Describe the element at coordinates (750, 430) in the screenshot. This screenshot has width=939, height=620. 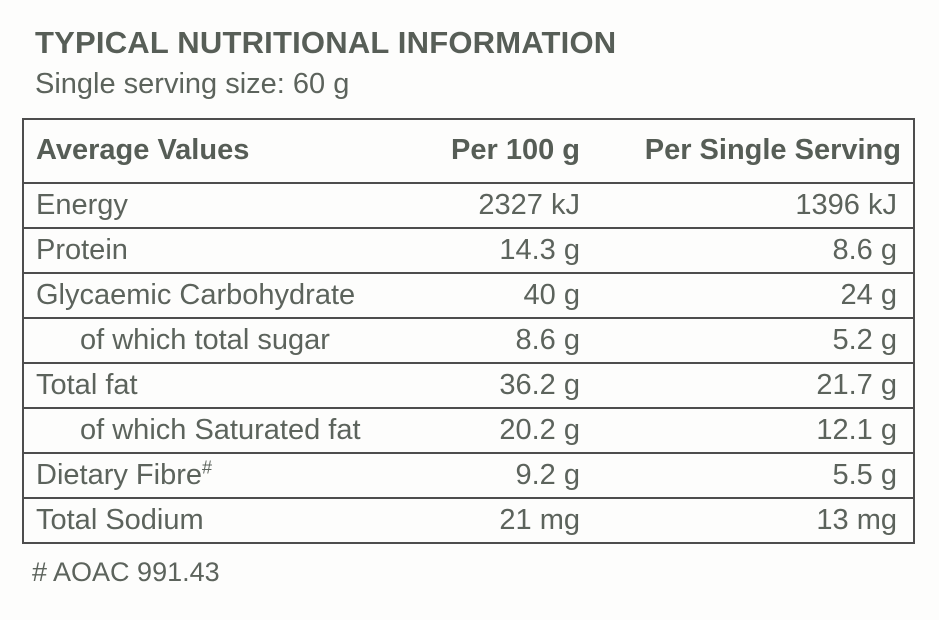
I see `per-serving-cell: 12.1 g` at that location.